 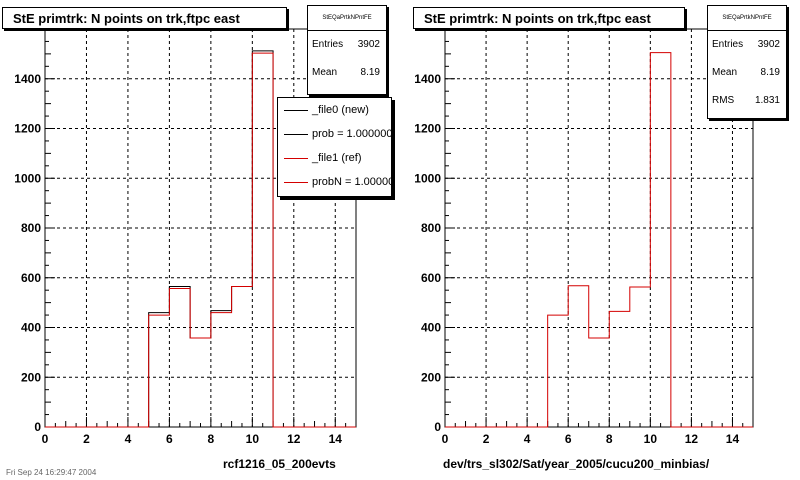 I want to click on left-stats-entries-label: Entries, so click(x=328, y=44).